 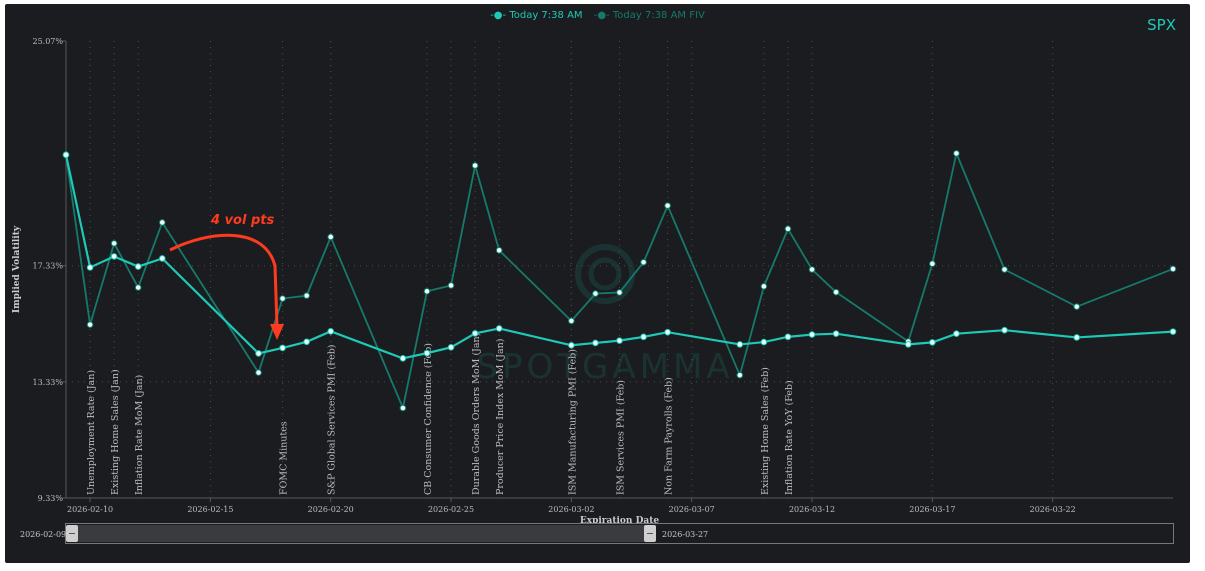 What do you see at coordinates (812, 509) in the screenshot?
I see `x-tick-label: 2026-03-12` at bounding box center [812, 509].